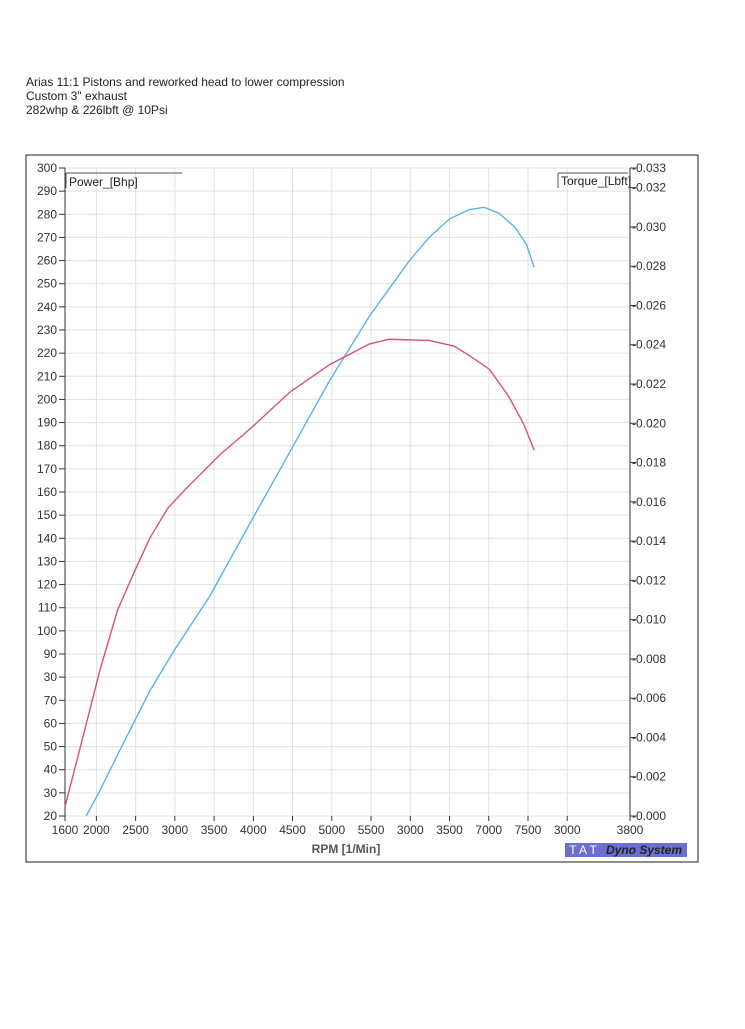 The image size is (745, 1029). What do you see at coordinates (51, 747) in the screenshot?
I see `y-tick-label: 50` at bounding box center [51, 747].